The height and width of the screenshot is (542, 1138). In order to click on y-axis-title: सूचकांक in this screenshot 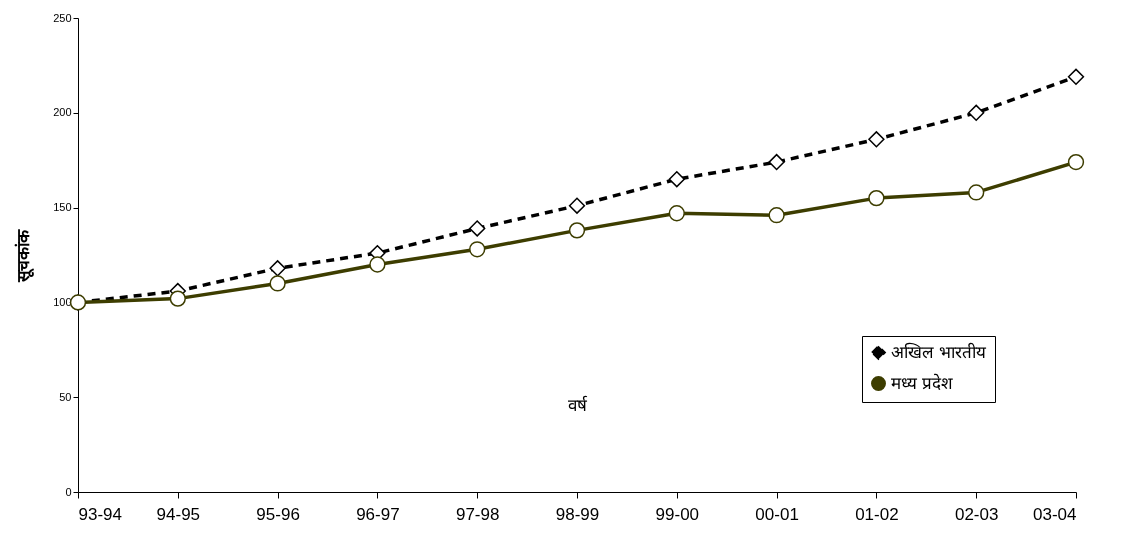, I will do `click(24, 255)`.